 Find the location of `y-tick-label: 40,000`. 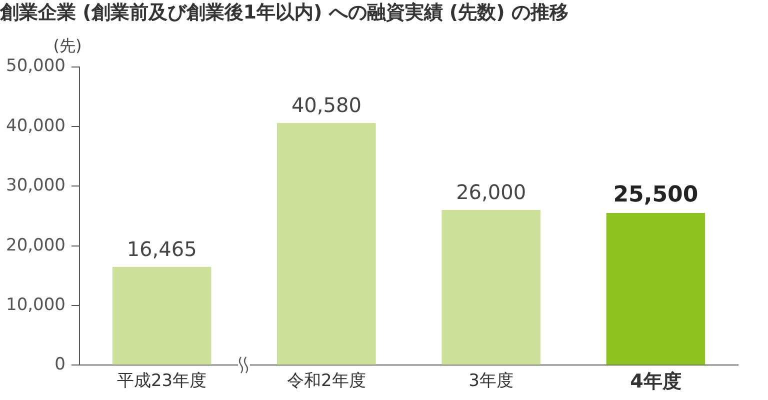

y-tick-label: 40,000 is located at coordinates (36, 126).